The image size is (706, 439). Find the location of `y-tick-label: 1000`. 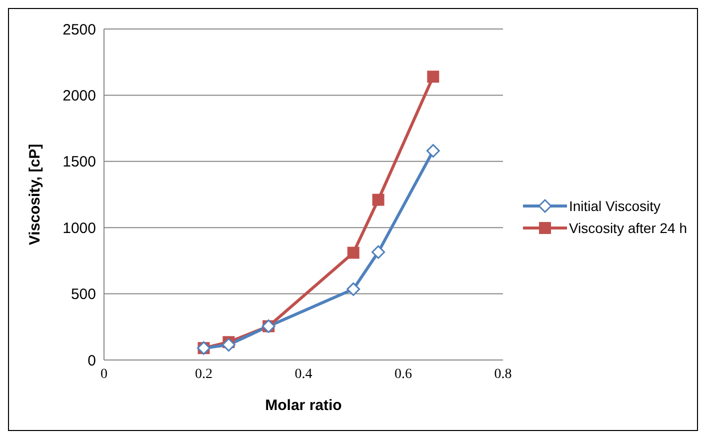

y-tick-label: 1000 is located at coordinates (79, 228).